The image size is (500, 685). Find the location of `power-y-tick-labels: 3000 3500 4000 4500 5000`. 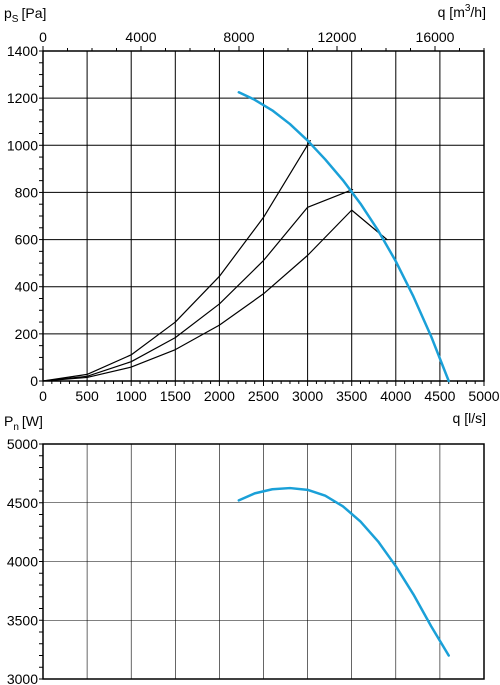

power-y-tick-labels: 3000 3500 4000 4500 5000 is located at coordinates (22, 560).